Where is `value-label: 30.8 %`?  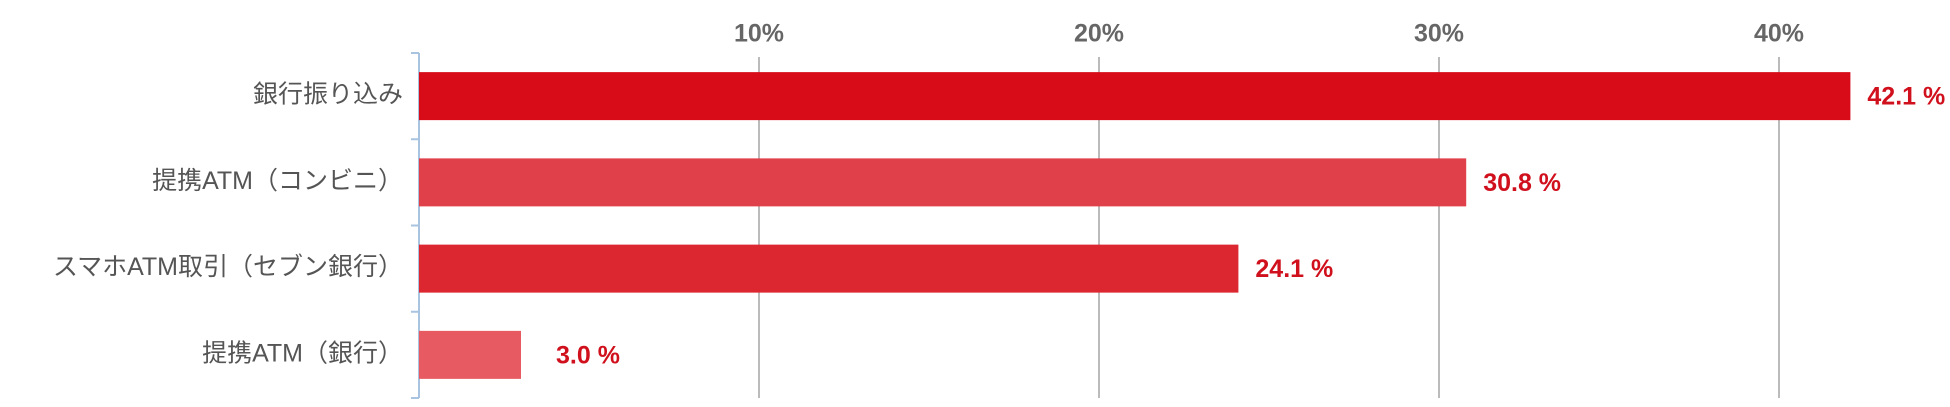 value-label: 30.8 % is located at coordinates (1522, 183).